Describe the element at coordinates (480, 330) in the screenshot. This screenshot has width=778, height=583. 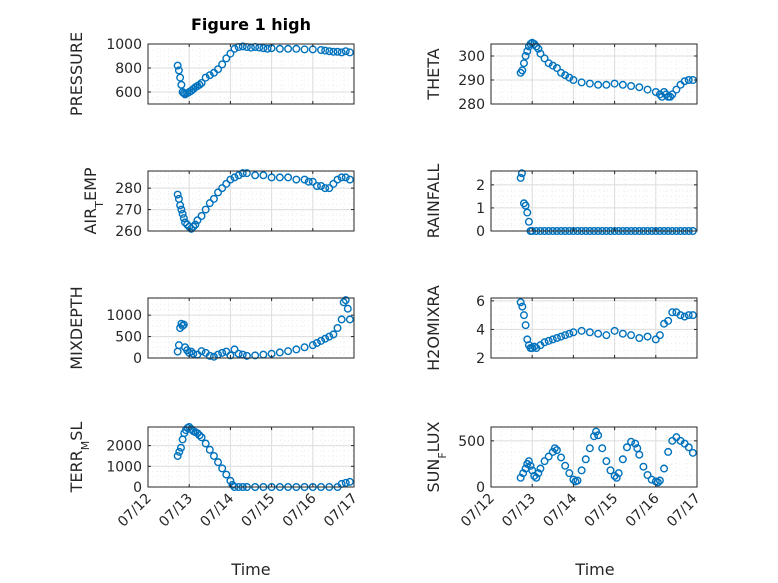
I see `y-tick-label: 4` at that location.